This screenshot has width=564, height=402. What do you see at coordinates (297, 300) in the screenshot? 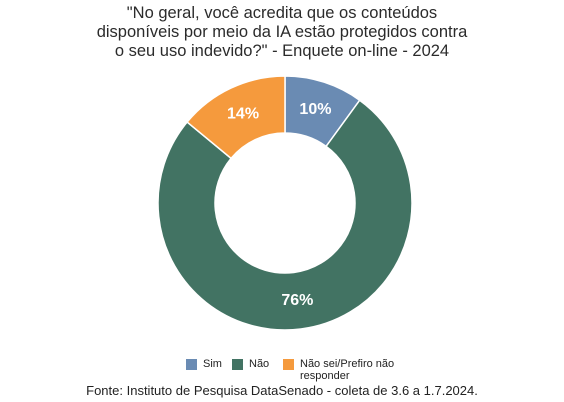
I see `data-label-nao: 76%` at bounding box center [297, 300].